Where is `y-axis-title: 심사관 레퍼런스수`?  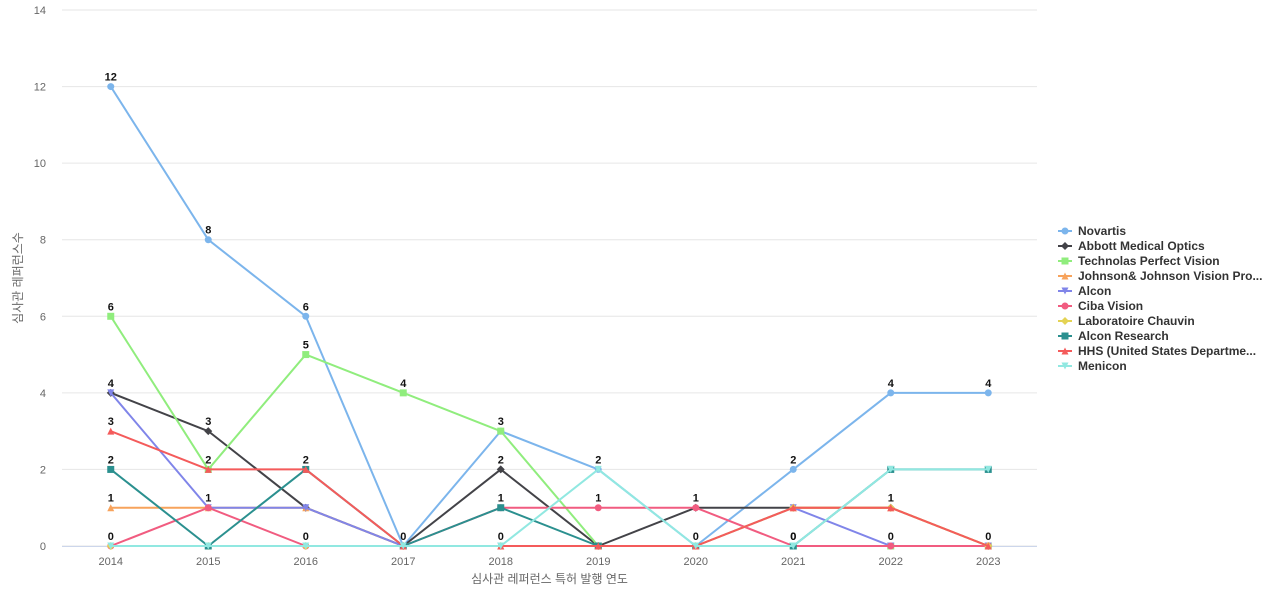
y-axis-title: 심사관 레퍼런스수 is located at coordinates (18, 278).